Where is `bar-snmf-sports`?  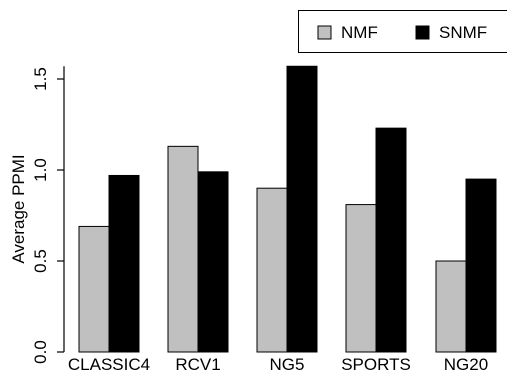
bar-snmf-sports is located at coordinates (391, 240).